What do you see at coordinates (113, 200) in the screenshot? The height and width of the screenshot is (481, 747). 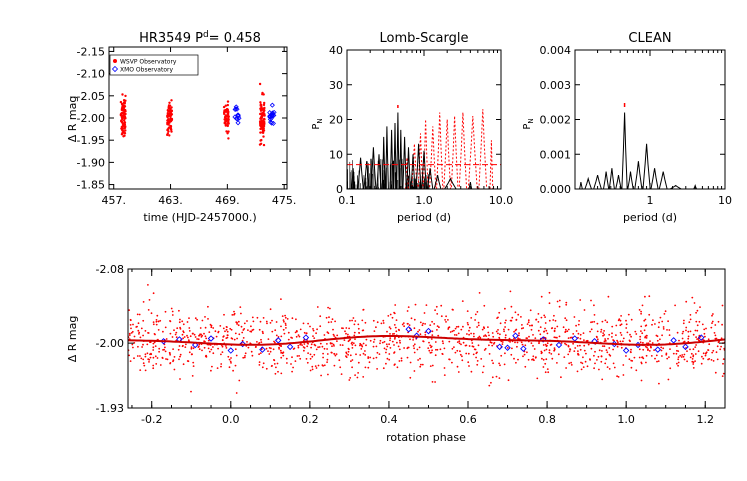 I see `timeseries-xtick-label: 457.` at bounding box center [113, 200].